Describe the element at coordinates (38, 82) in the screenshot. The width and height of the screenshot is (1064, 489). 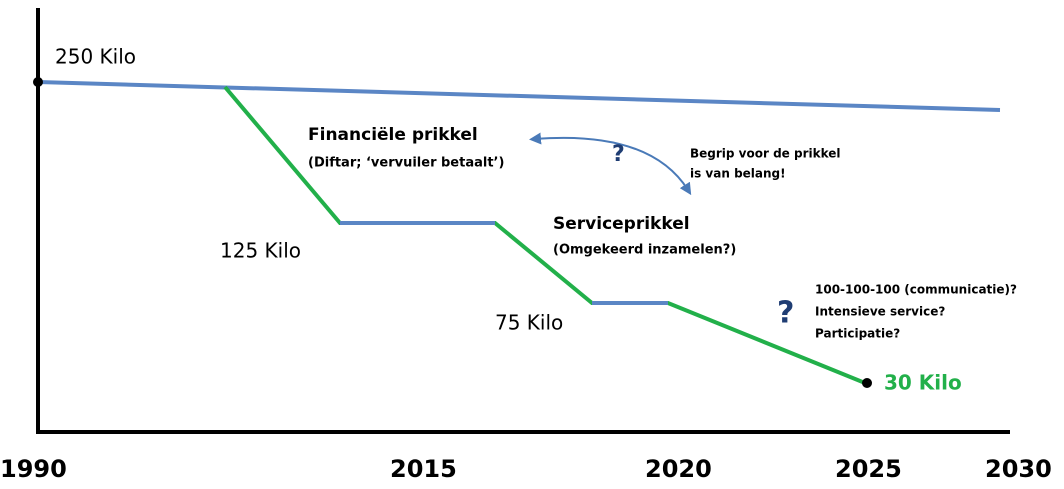
I see `start-dot` at that location.